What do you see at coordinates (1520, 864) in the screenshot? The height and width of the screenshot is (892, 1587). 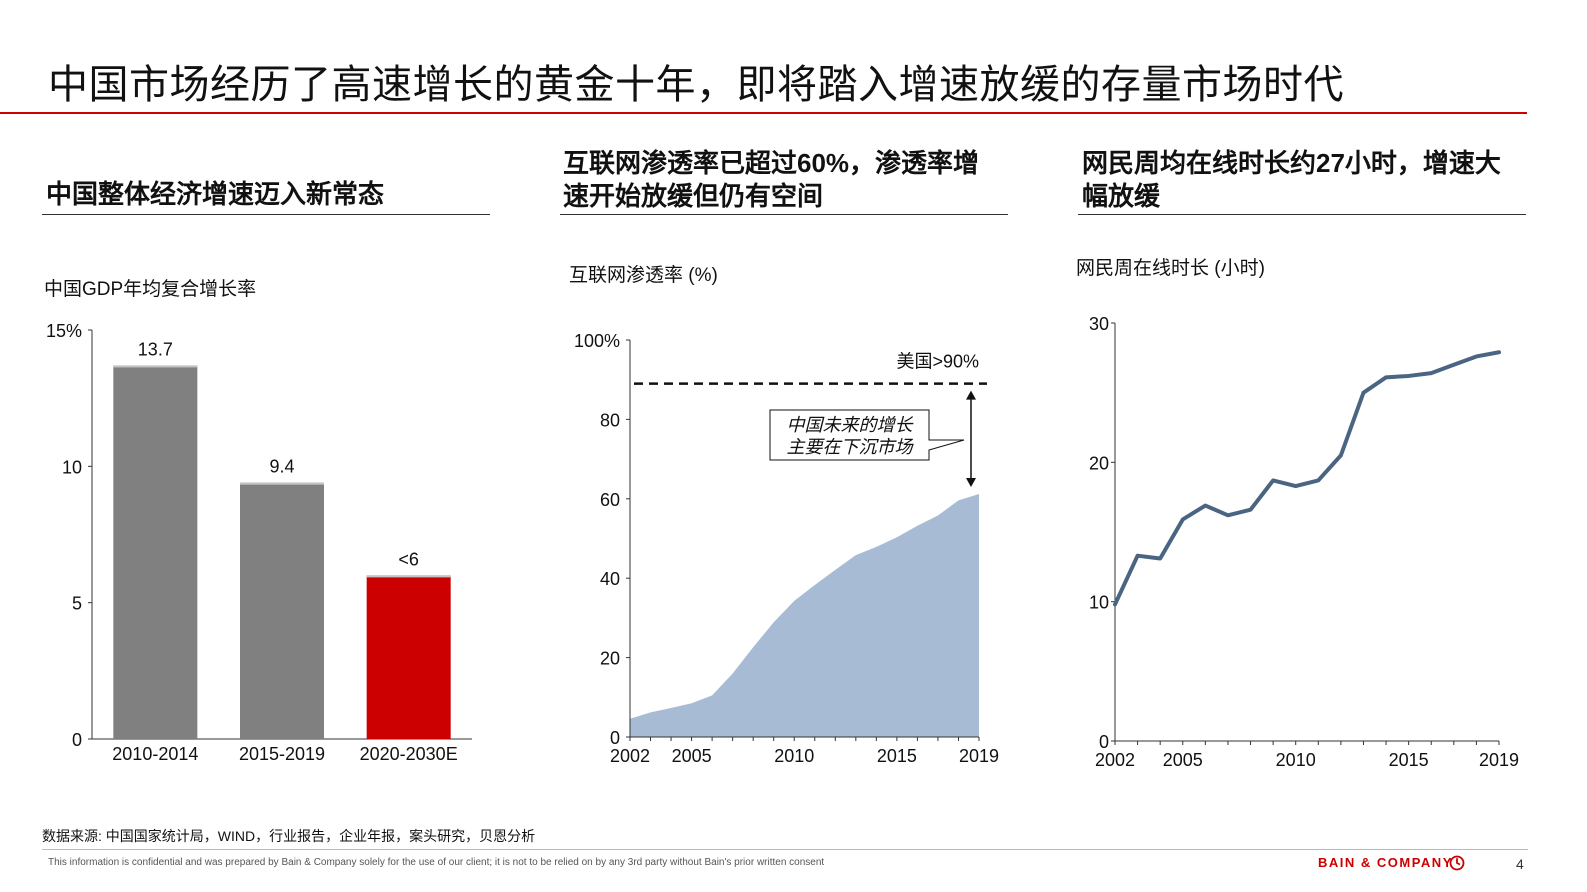 I see `page-number: 4` at bounding box center [1520, 864].